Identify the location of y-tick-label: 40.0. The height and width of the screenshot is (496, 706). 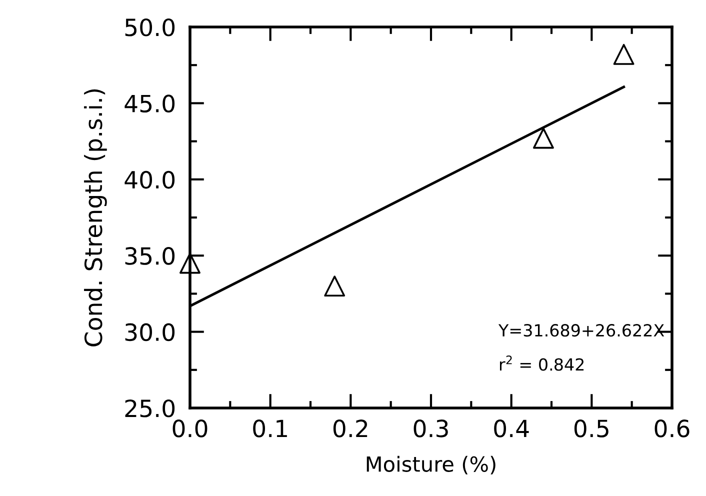
(149, 179).